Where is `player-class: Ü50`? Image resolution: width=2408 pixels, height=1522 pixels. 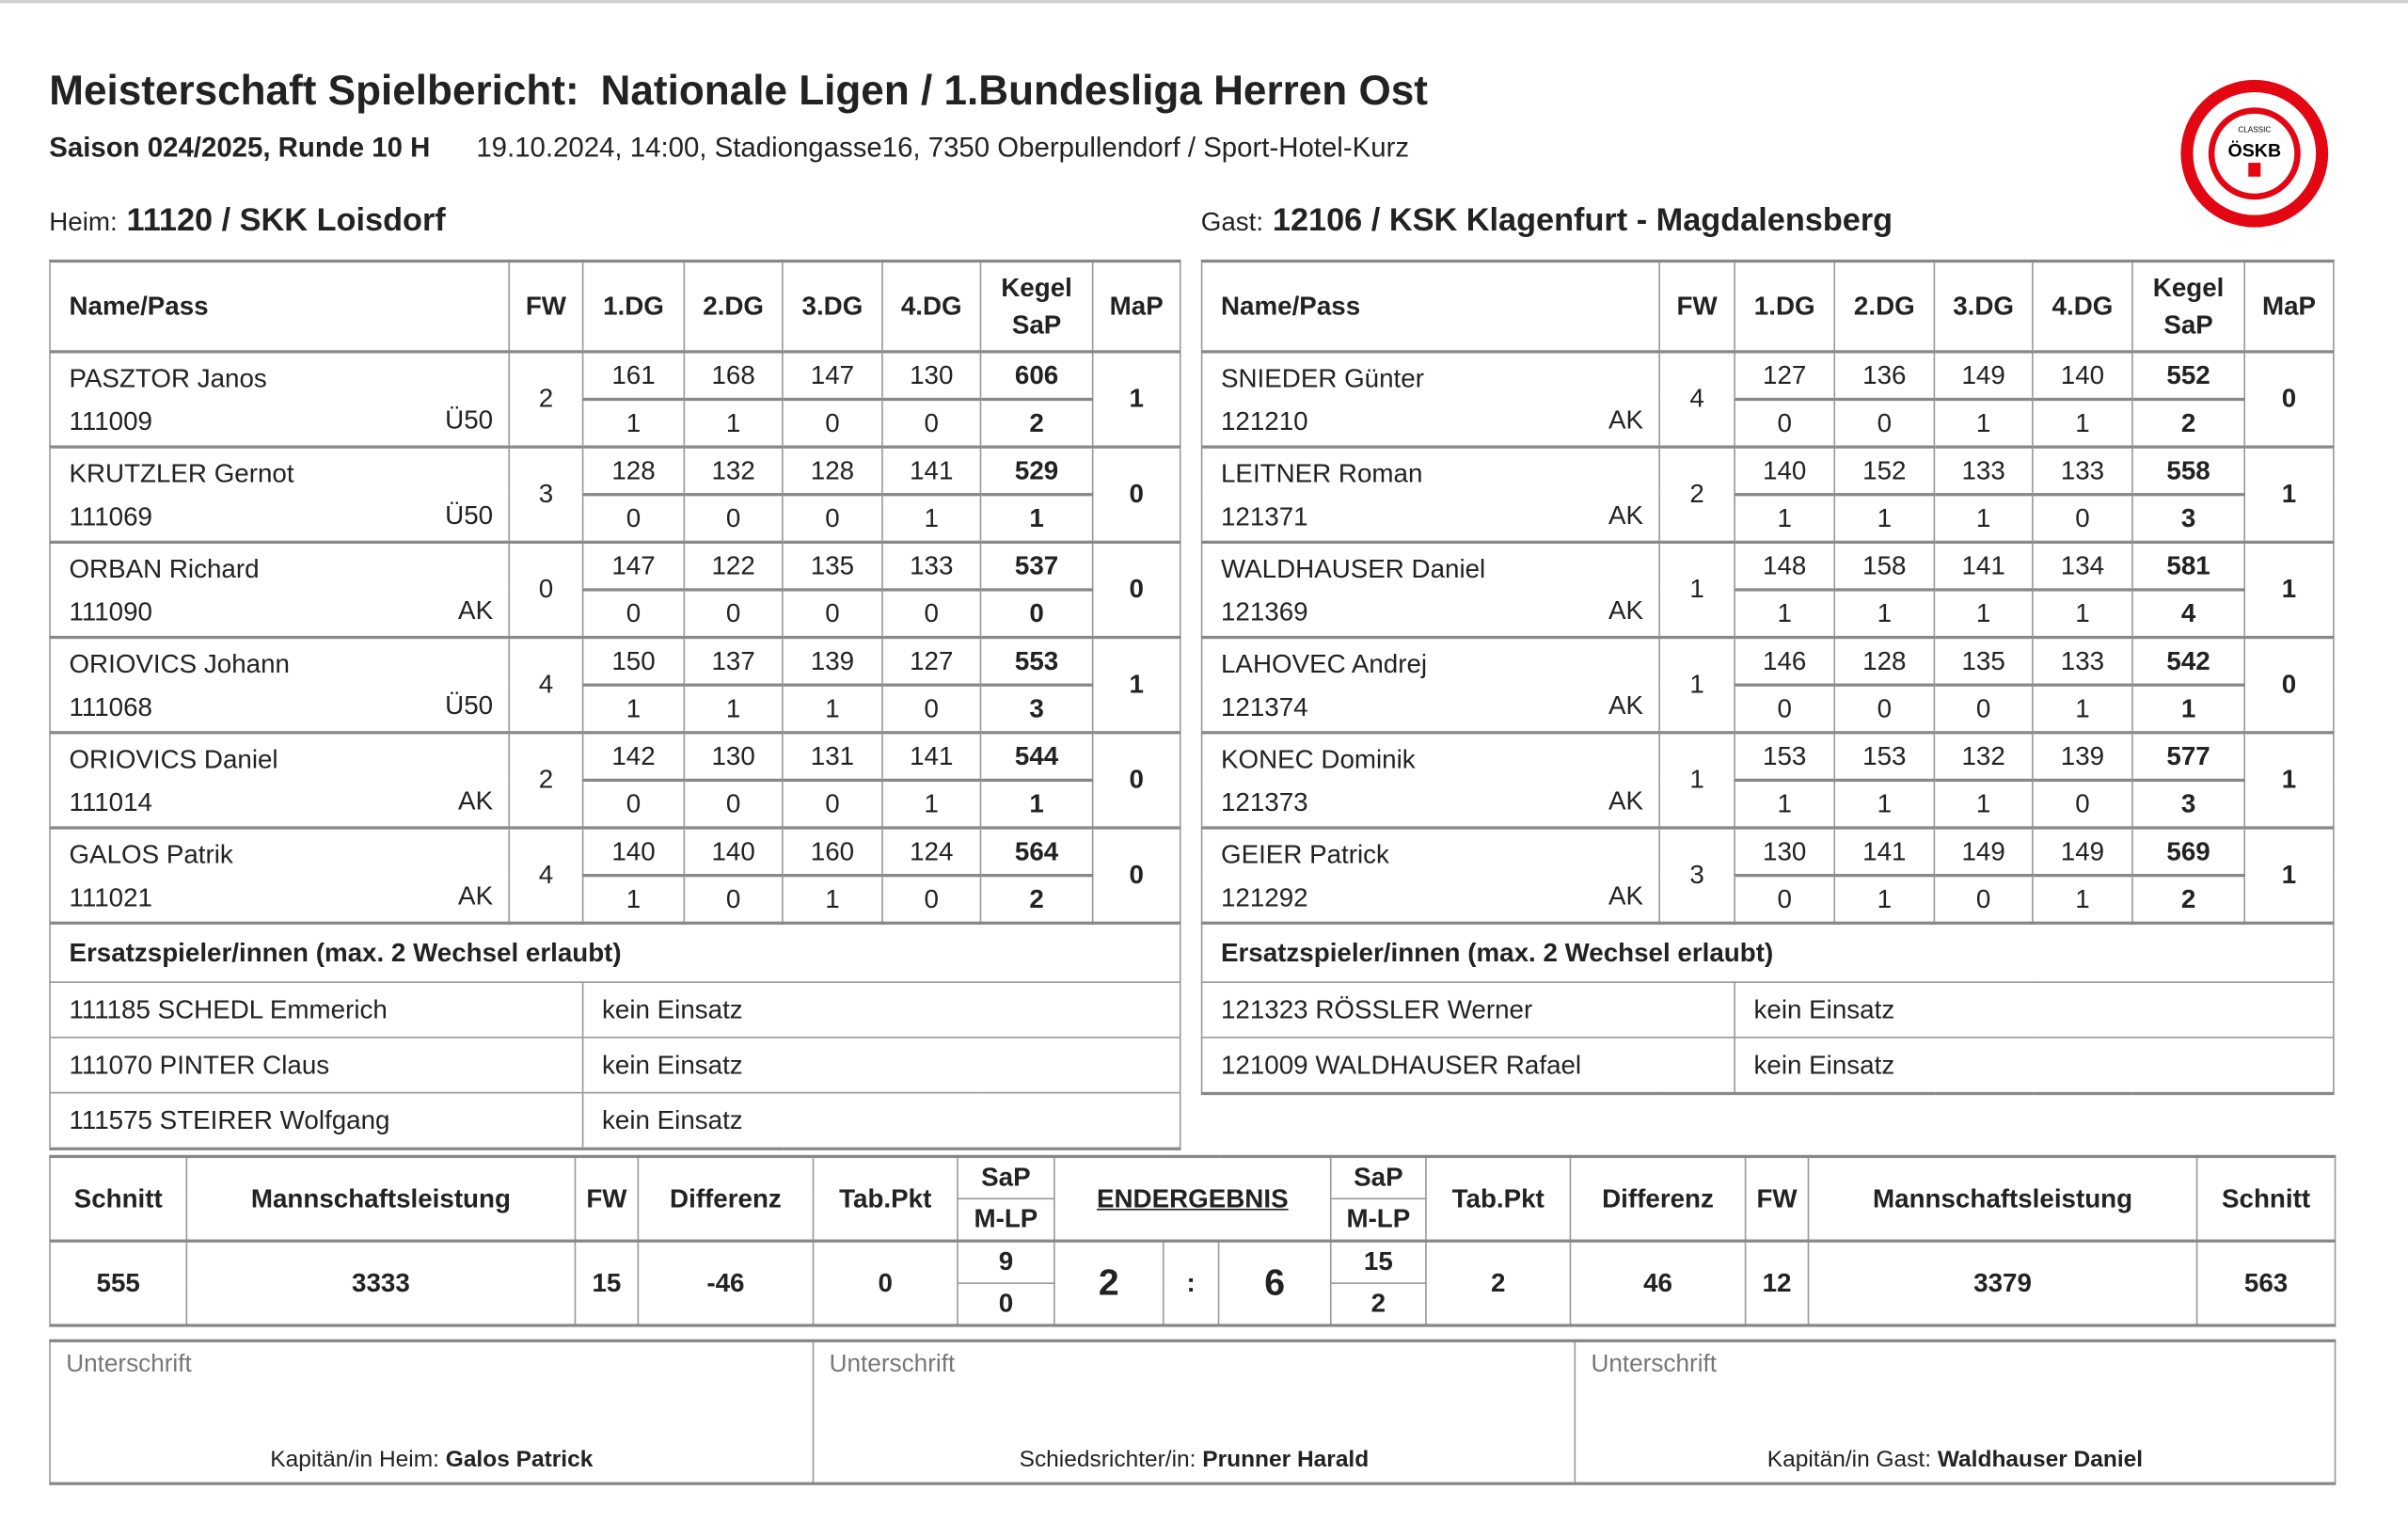 player-class: Ü50 is located at coordinates (470, 421).